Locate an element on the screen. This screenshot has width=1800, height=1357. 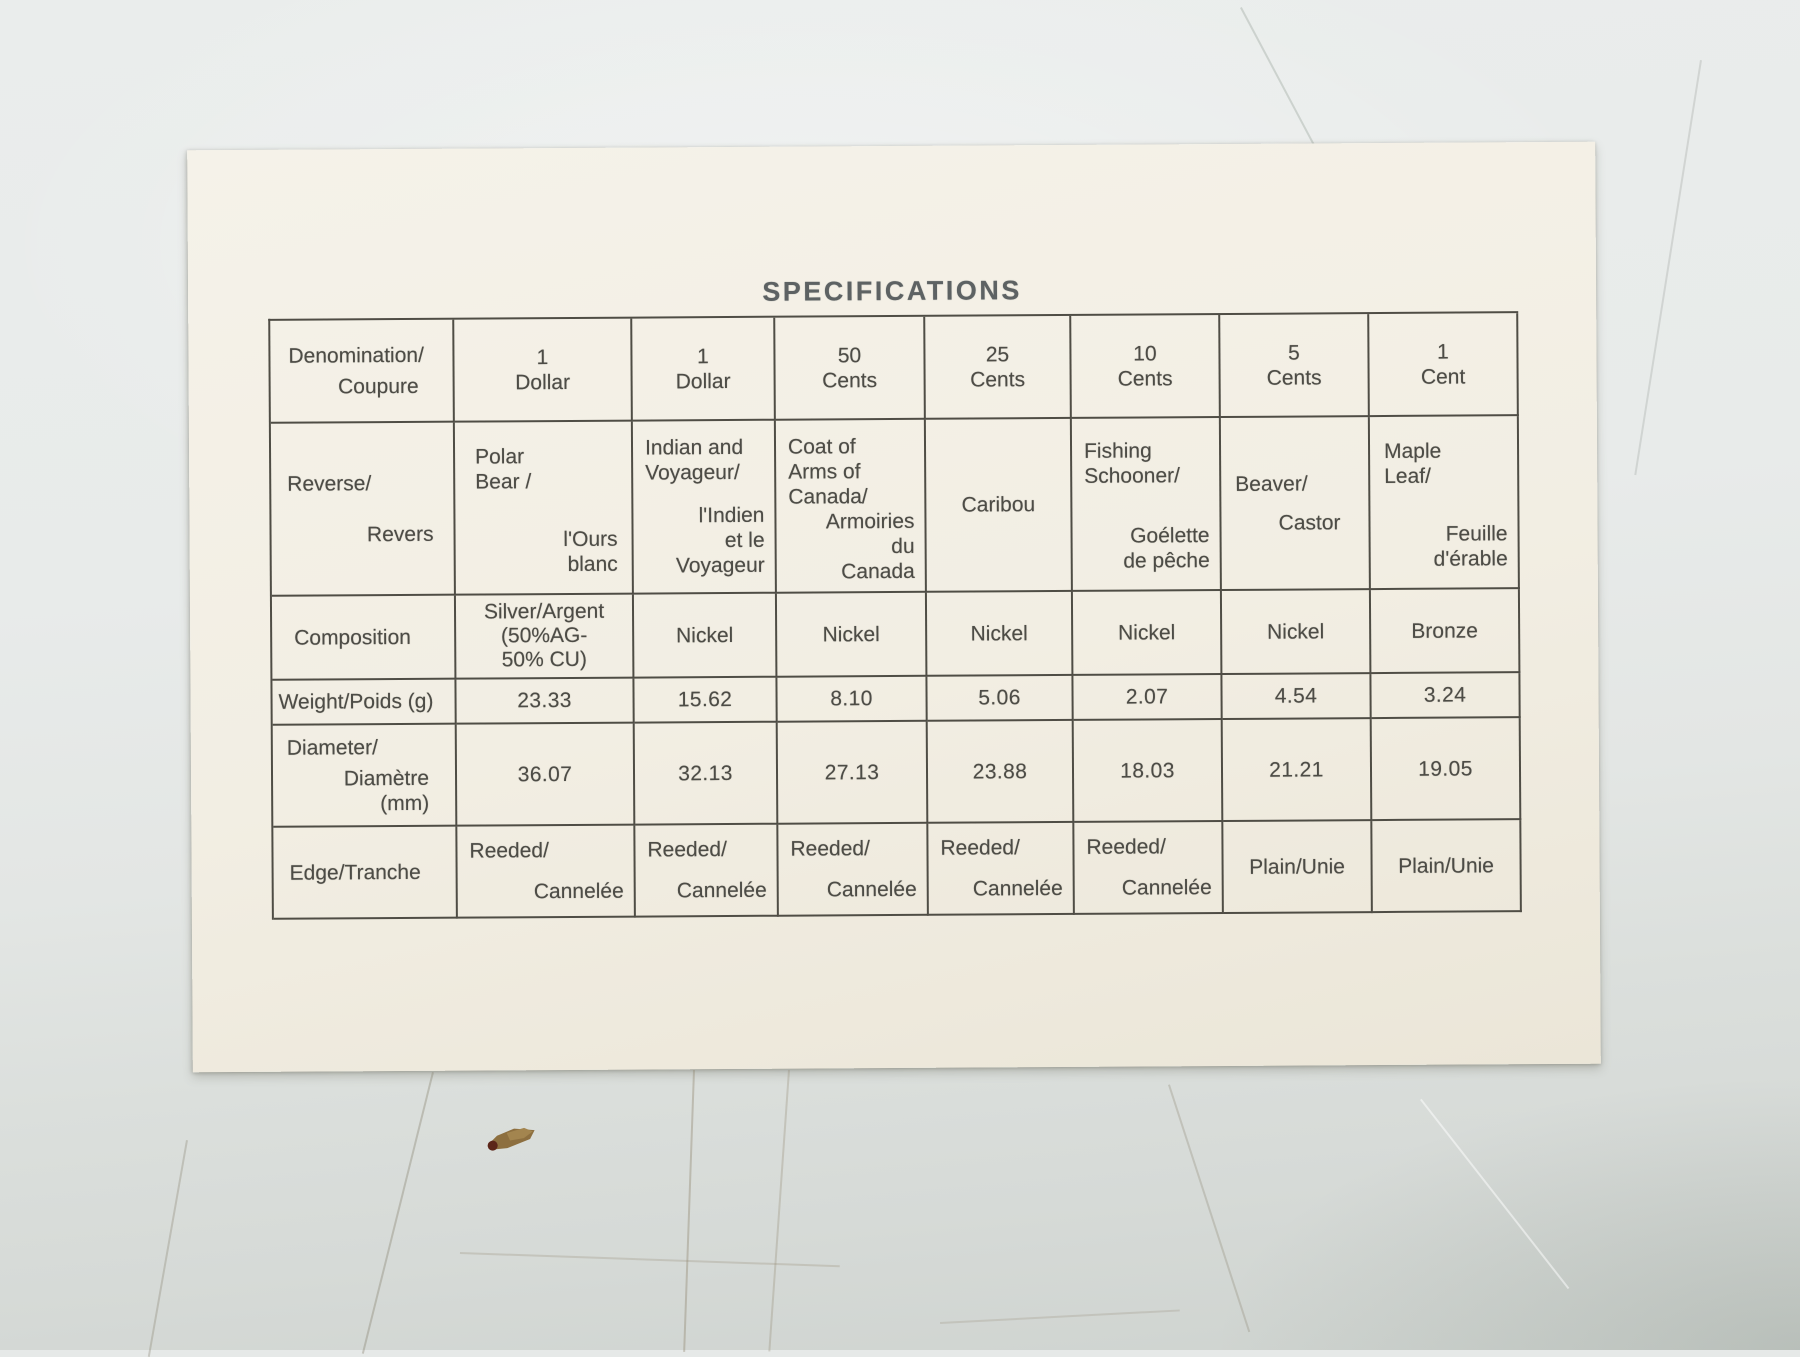
reverse-en: Coat of Arms of Canada/ is located at coordinates (827, 472).